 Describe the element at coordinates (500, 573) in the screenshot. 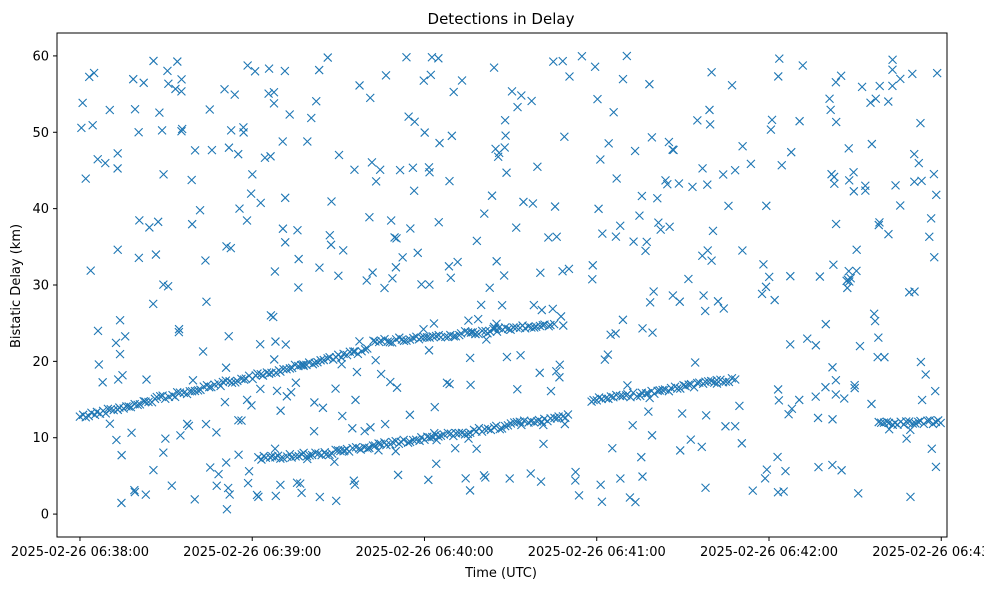

I see `x-axis-label: Time (UTC)` at that location.